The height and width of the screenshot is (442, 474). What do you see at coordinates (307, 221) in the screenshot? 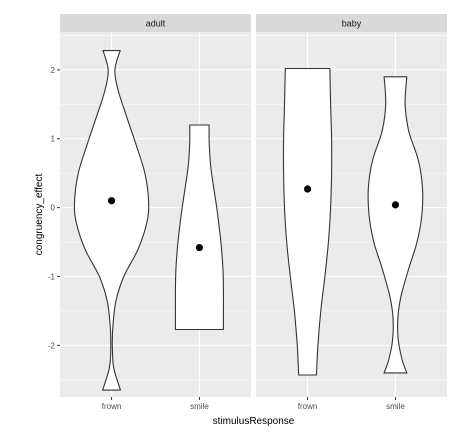
I see `violin-baby-frown` at bounding box center [307, 221].